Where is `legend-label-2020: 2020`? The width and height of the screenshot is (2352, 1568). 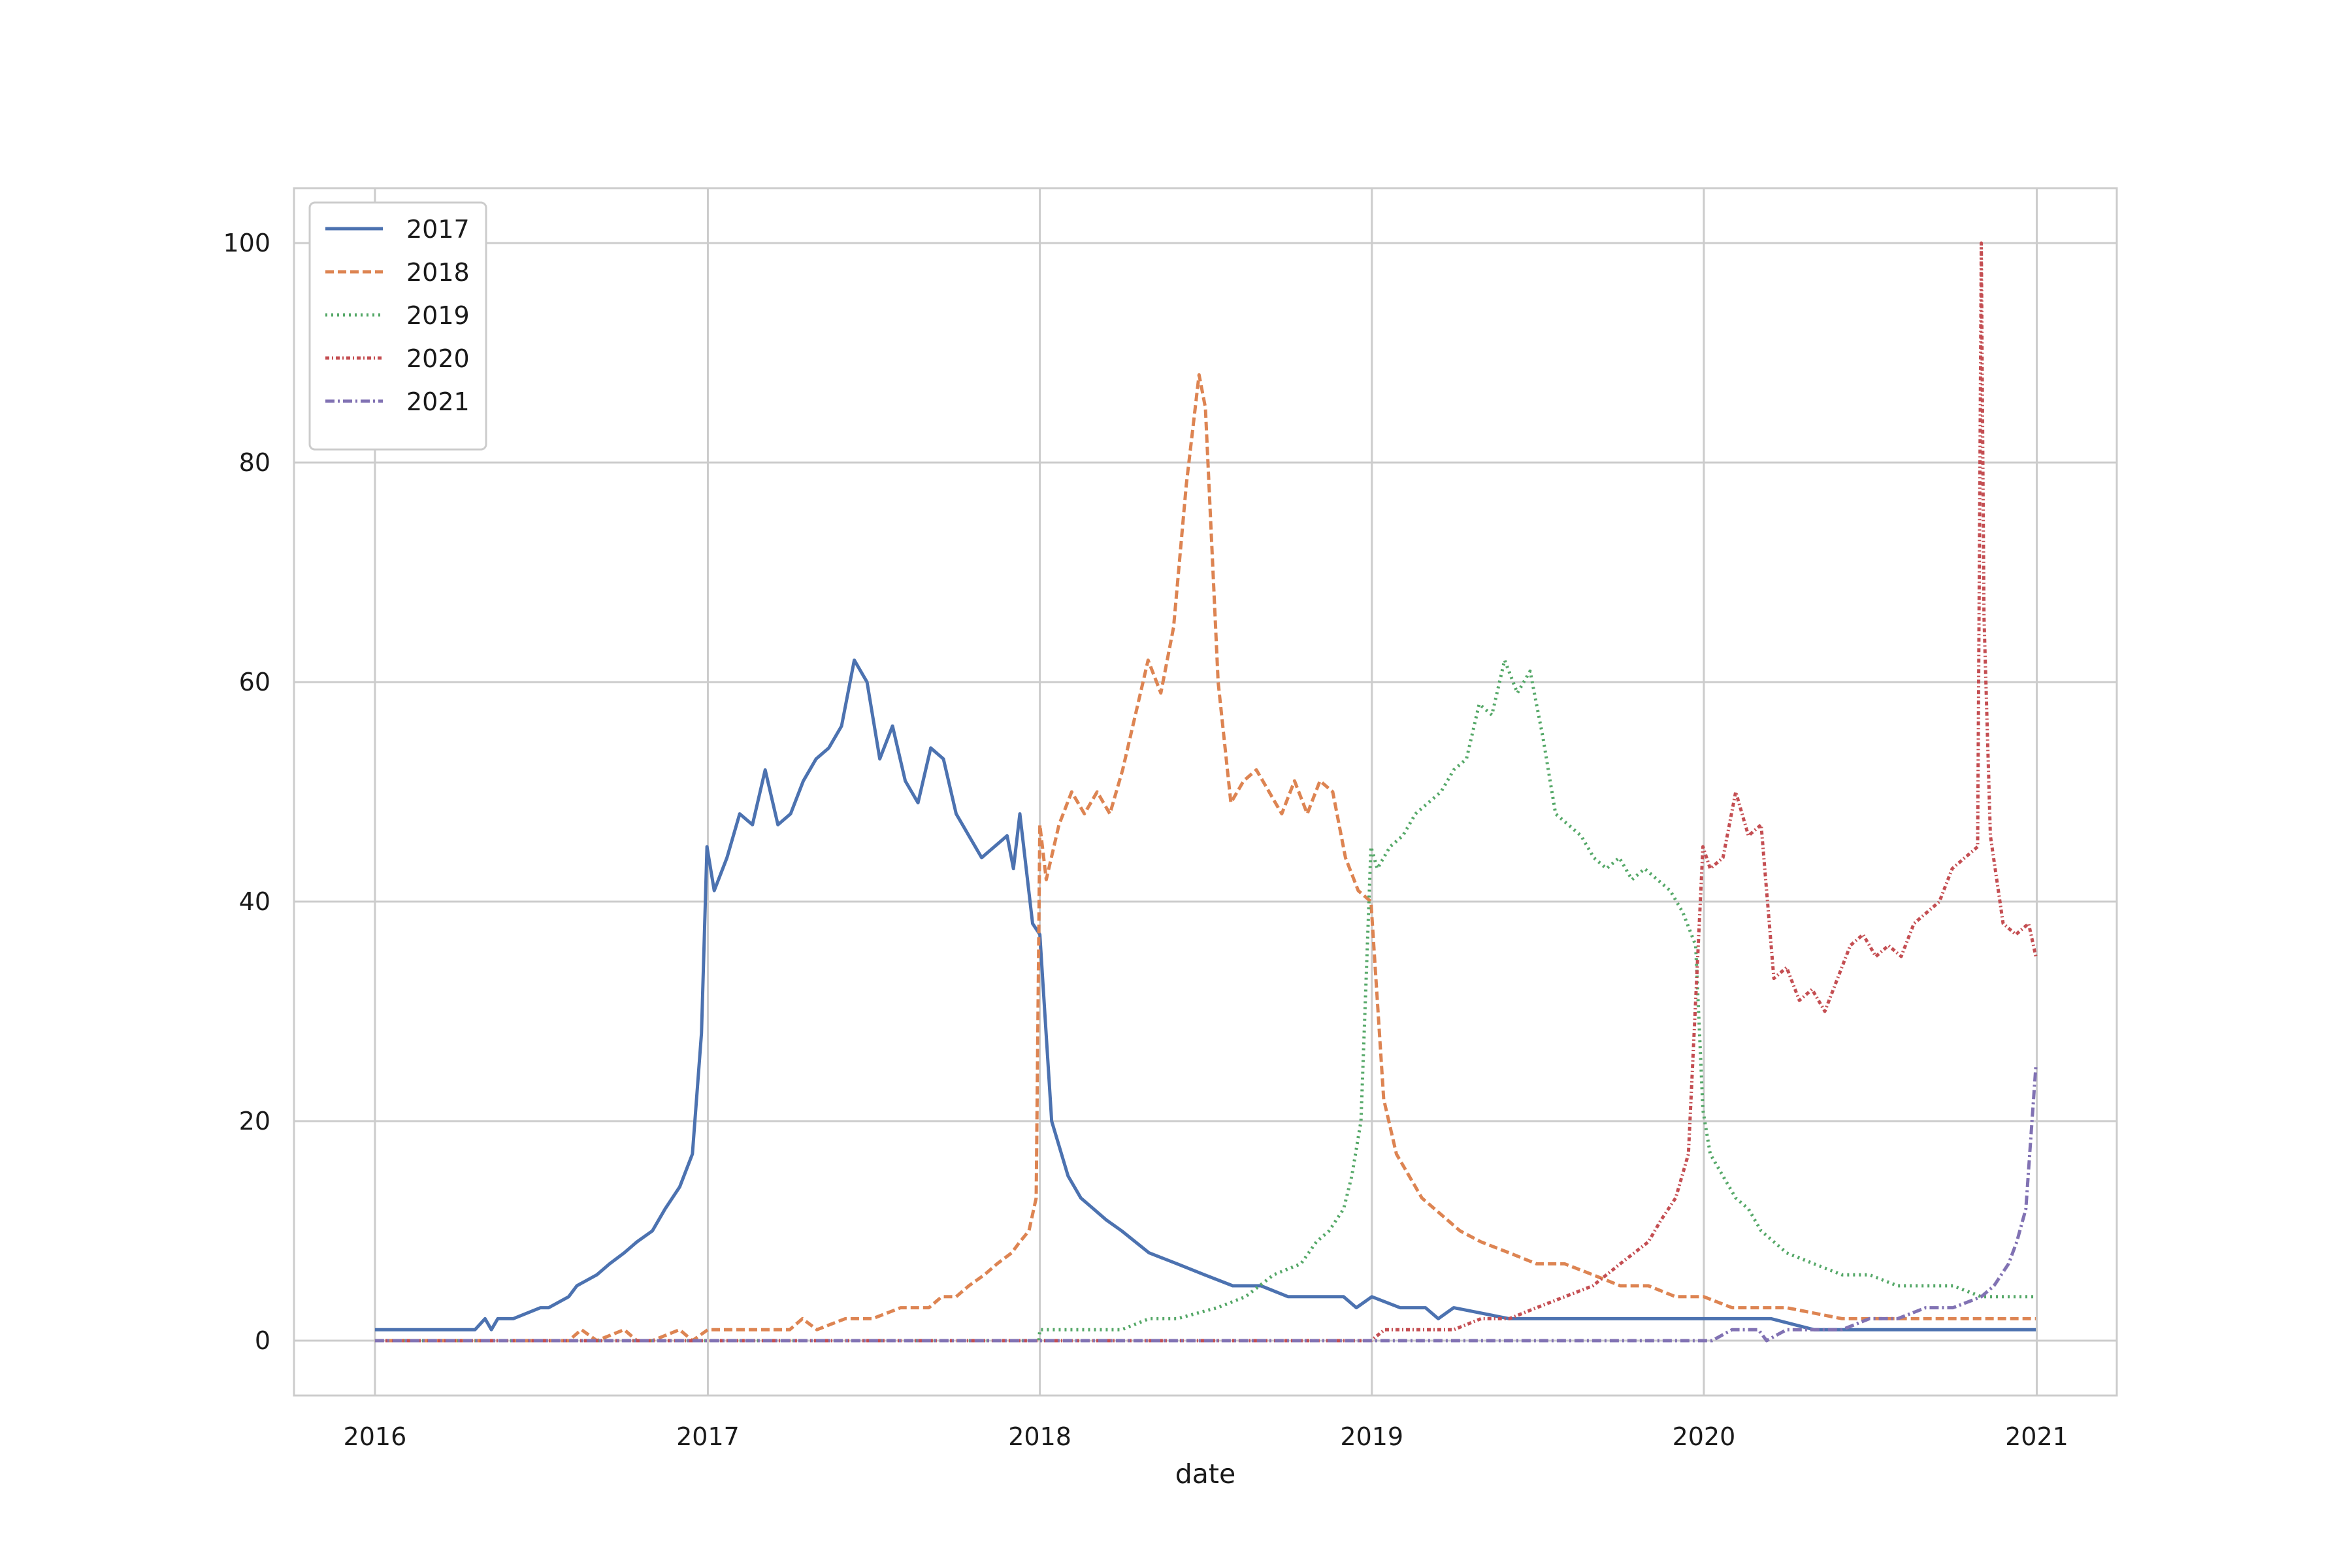 legend-label-2020: 2020 is located at coordinates (438, 358).